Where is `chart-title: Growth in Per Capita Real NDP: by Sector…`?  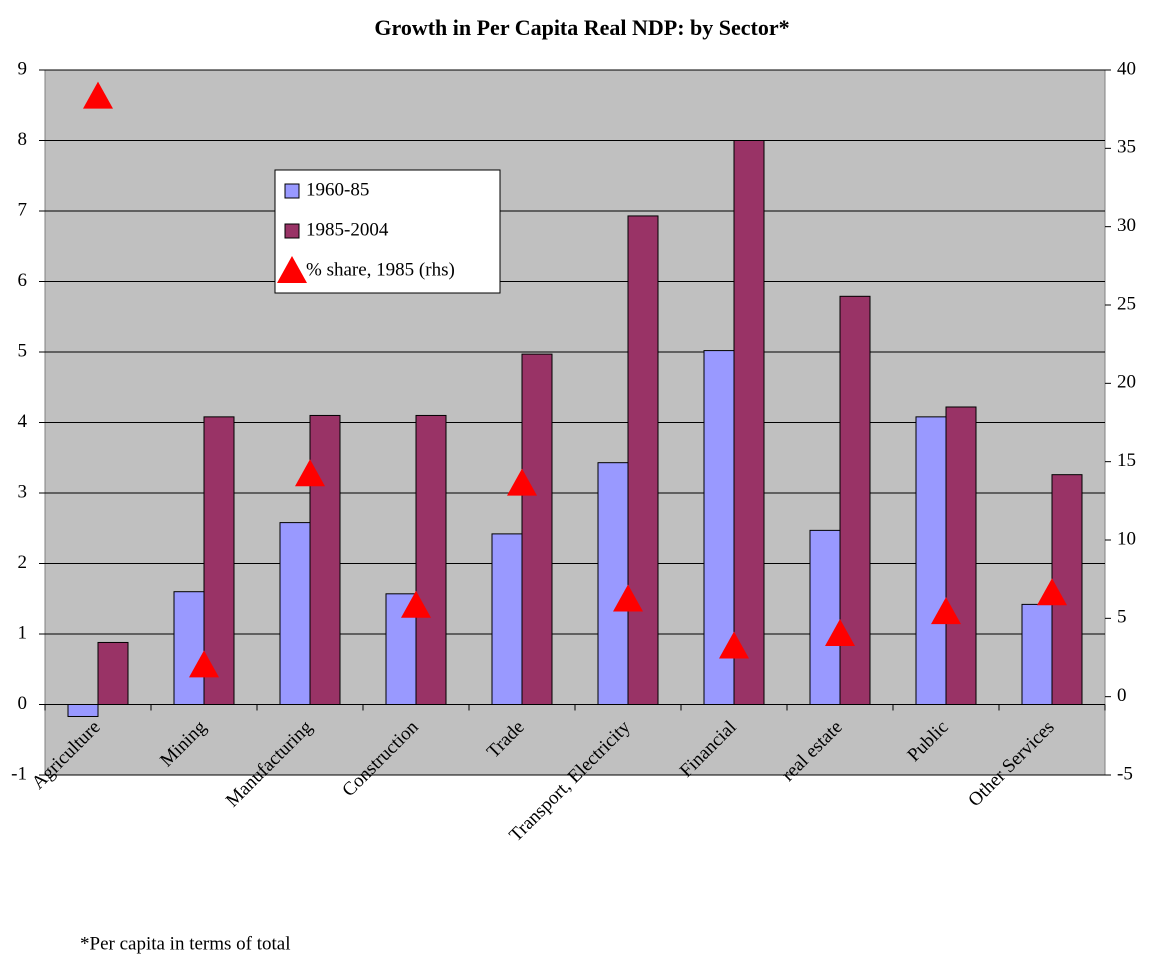 chart-title: Growth in Per Capita Real NDP: by Sector… is located at coordinates (581, 27).